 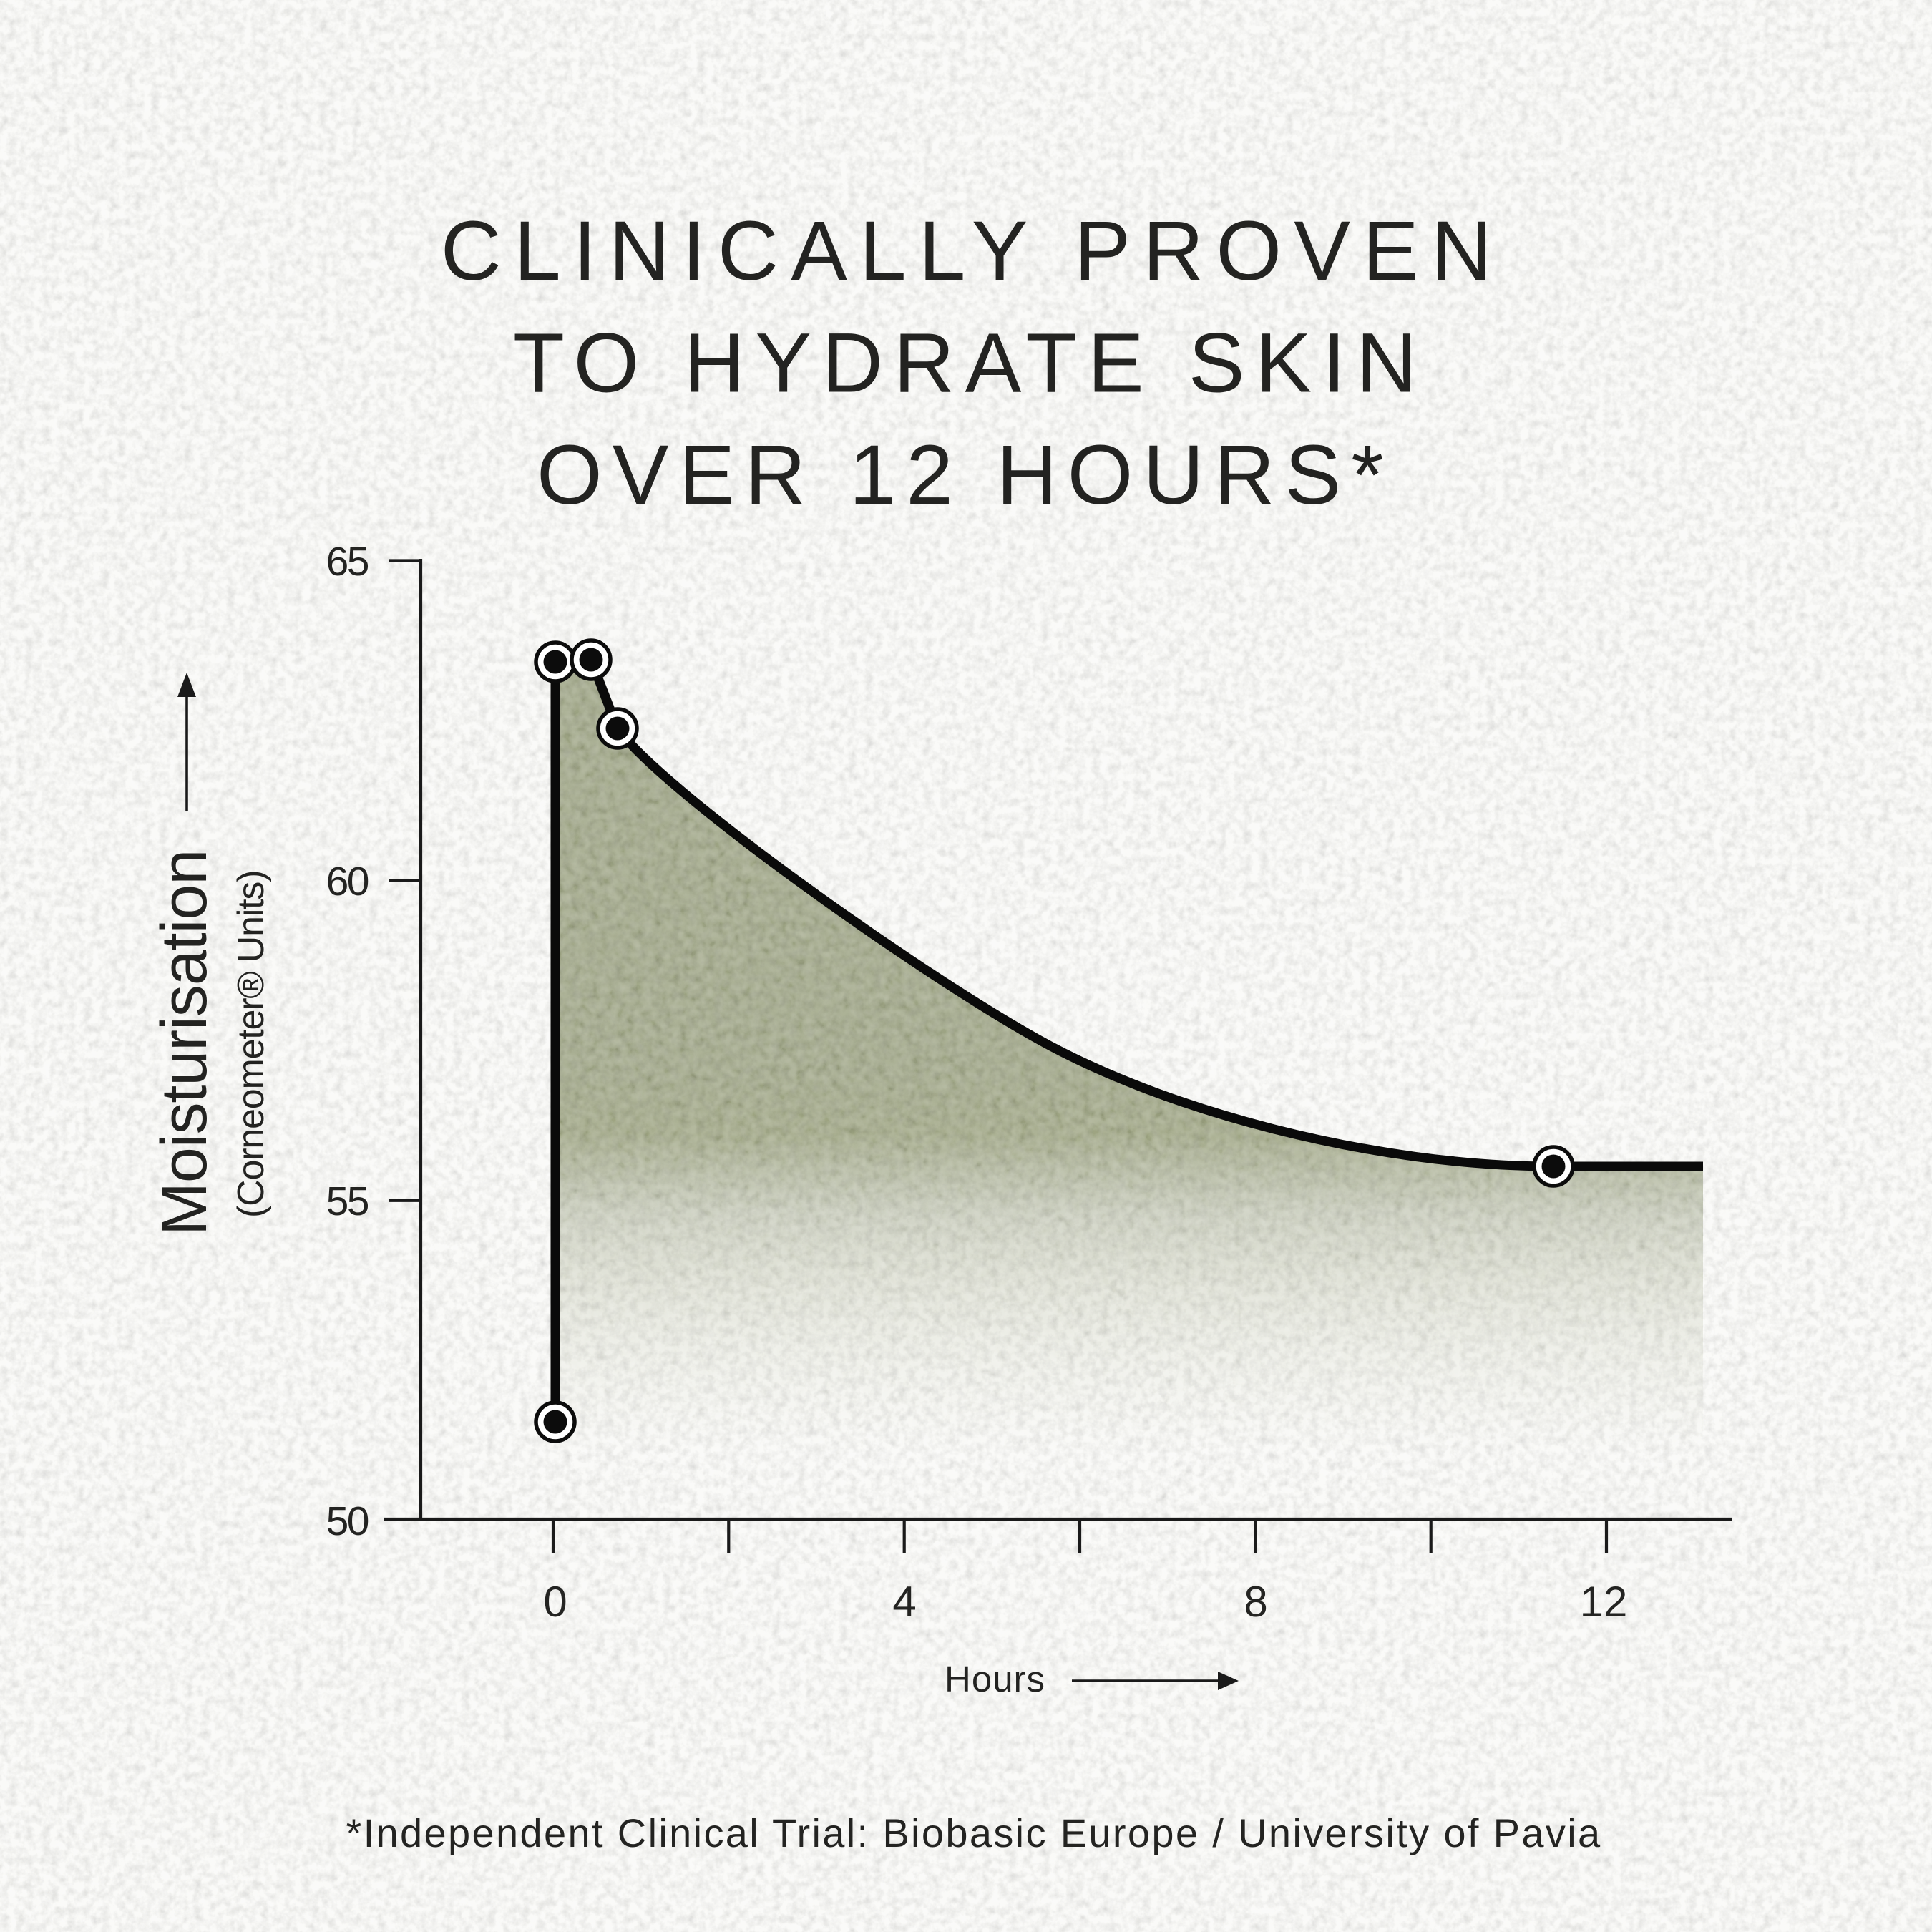 I want to click on svg-text: 12, so click(x=1604, y=1602).